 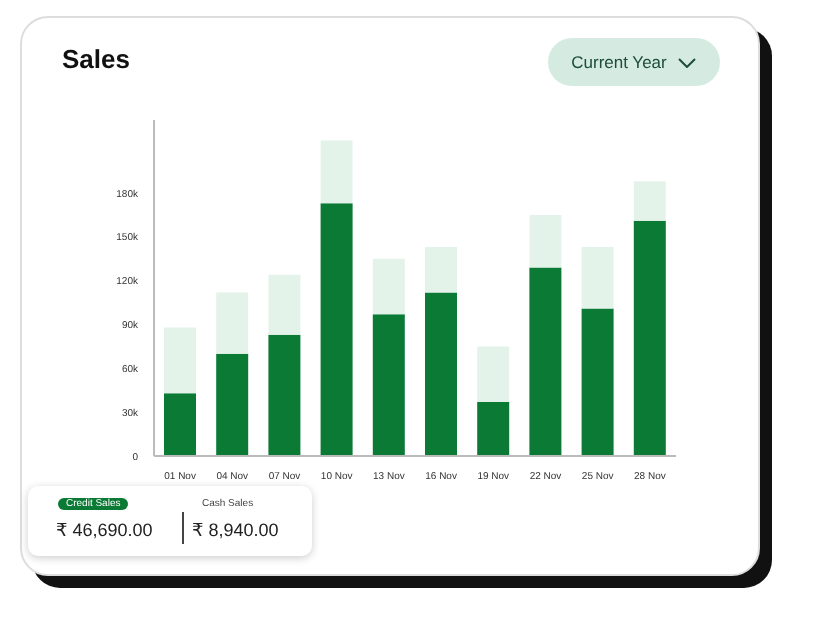 I want to click on text: ₹ 8,940.00, so click(x=235, y=531).